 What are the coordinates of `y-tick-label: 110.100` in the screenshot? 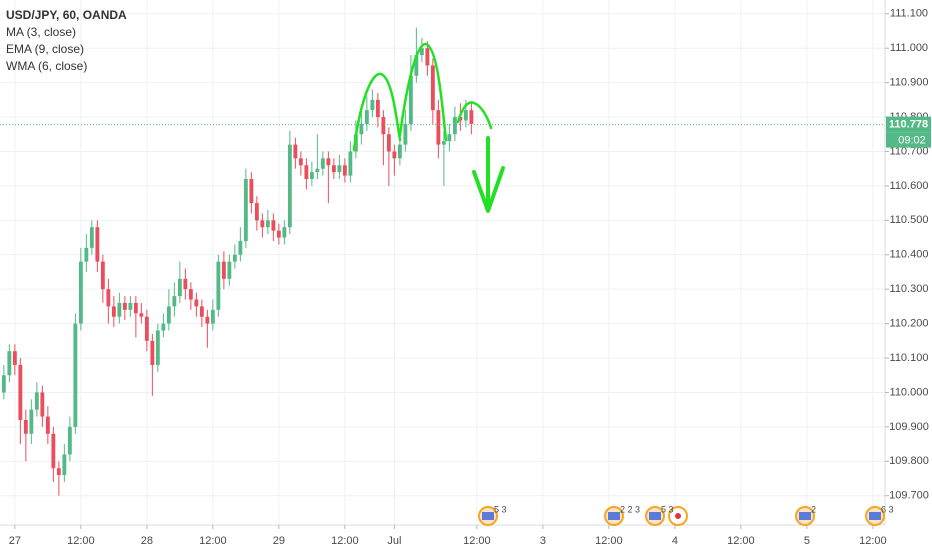 It's located at (909, 358).